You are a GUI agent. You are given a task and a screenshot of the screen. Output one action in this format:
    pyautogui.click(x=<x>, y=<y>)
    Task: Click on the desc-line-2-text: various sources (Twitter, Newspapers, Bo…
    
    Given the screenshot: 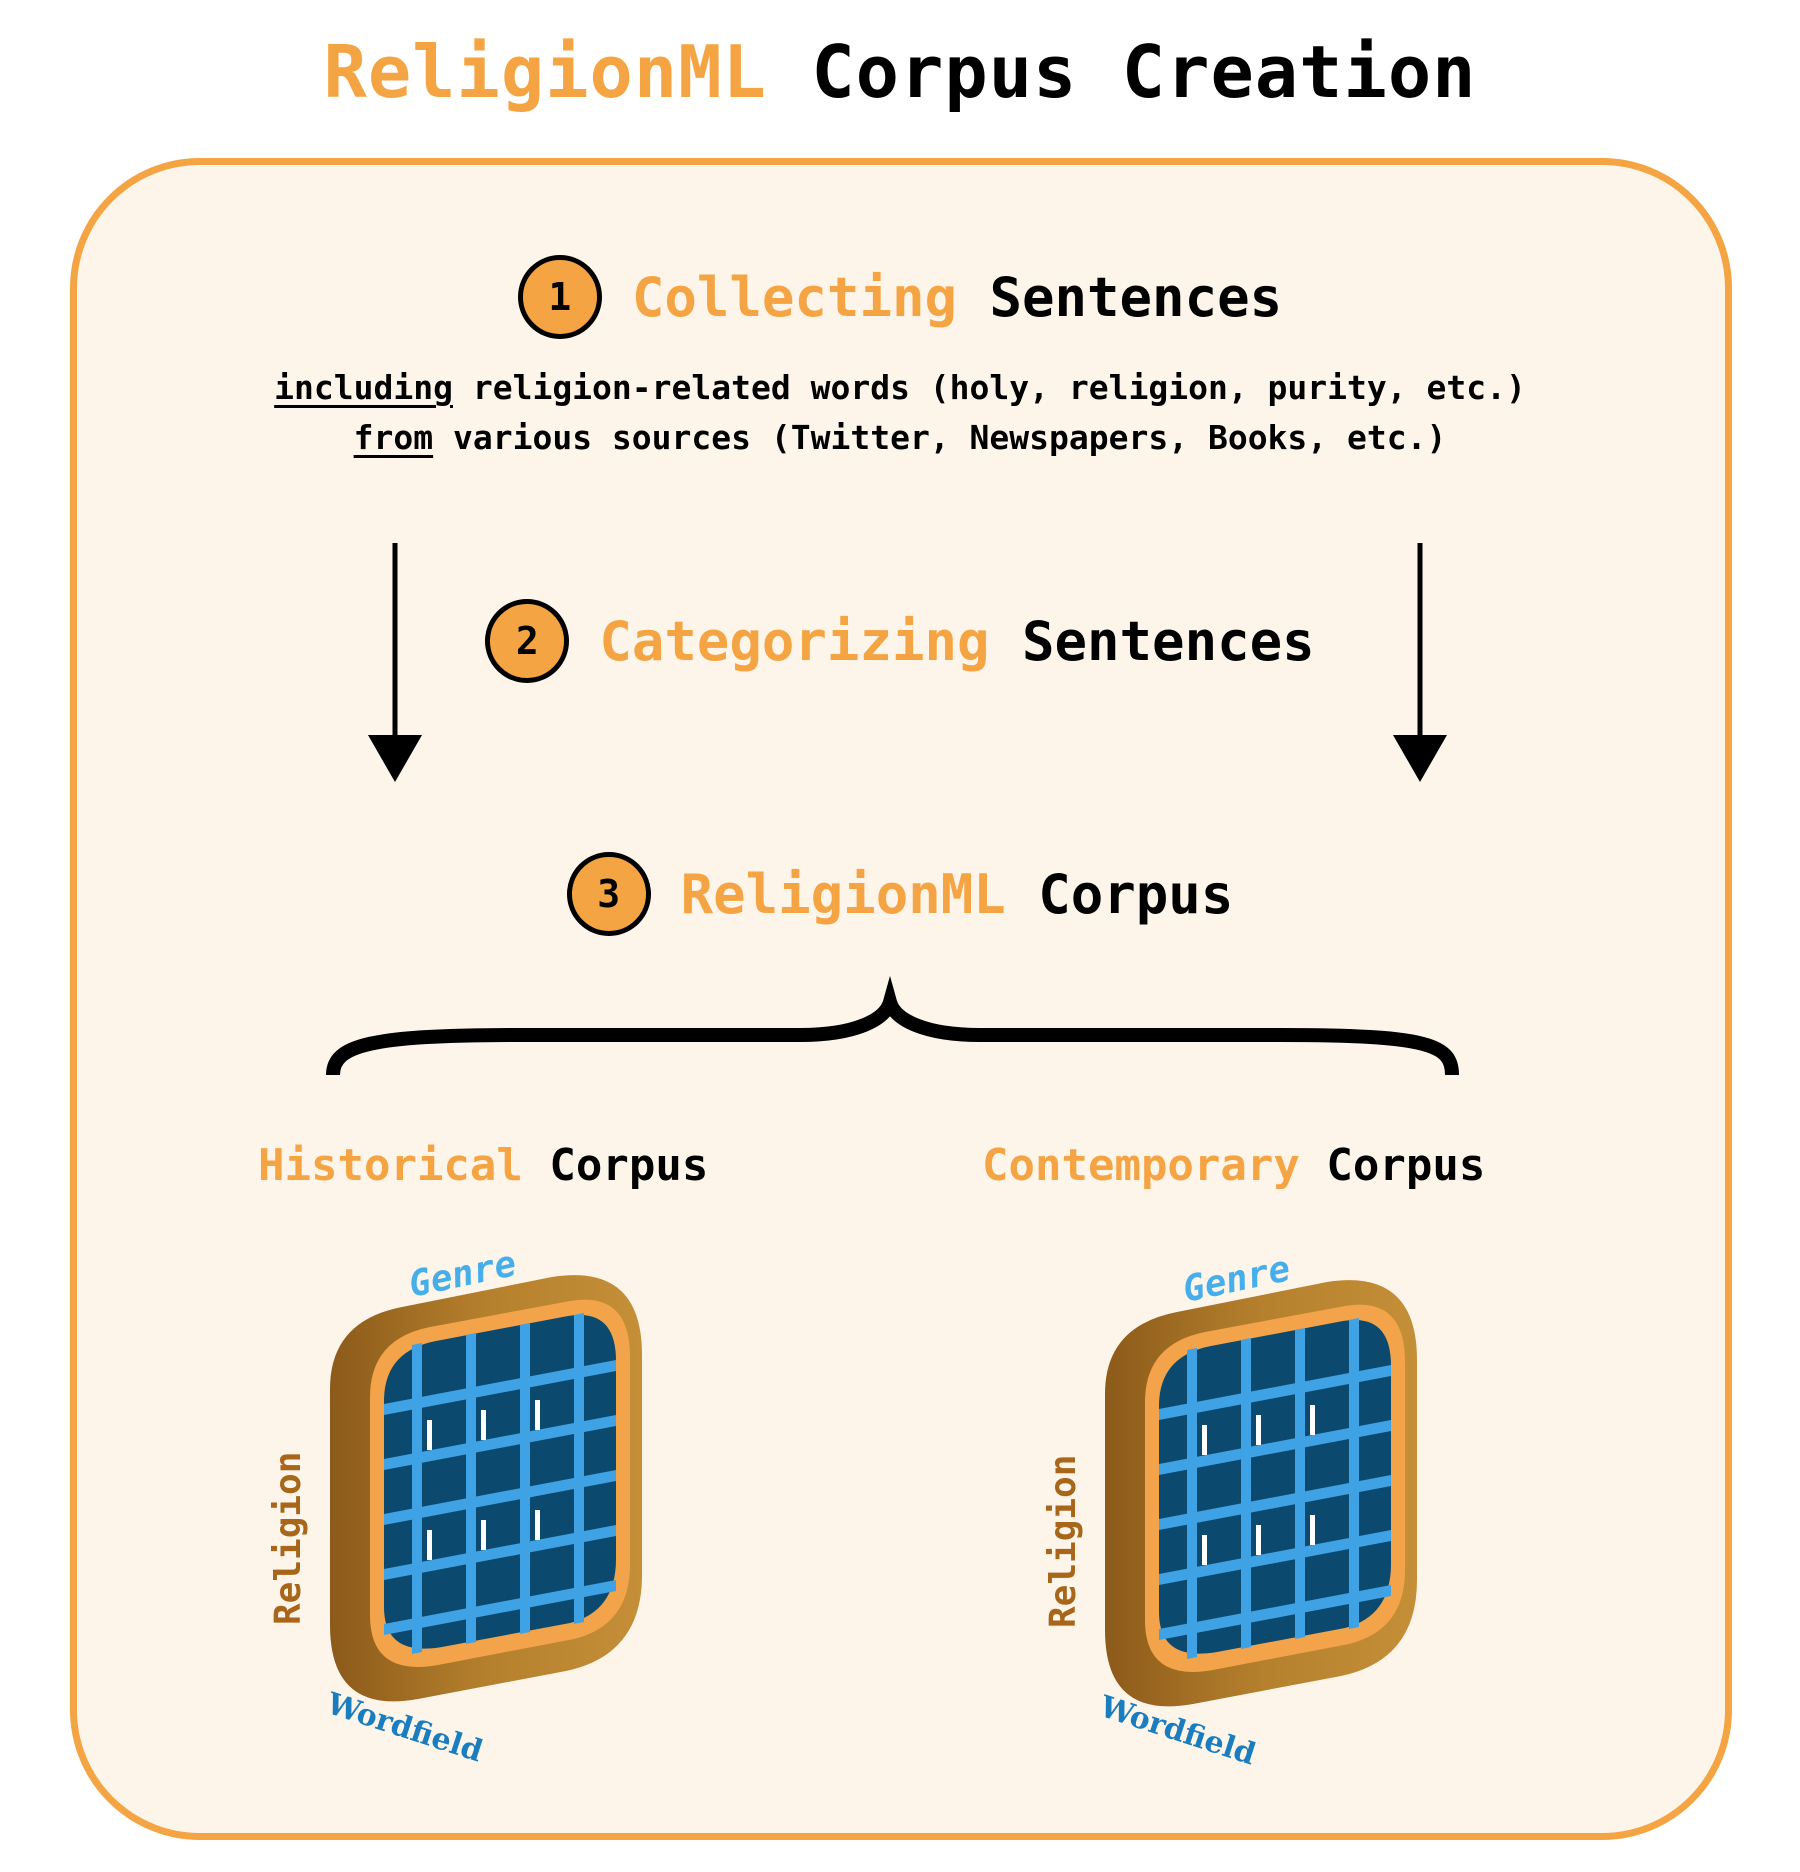 What is the action you would take?
    pyautogui.click(x=949, y=437)
    